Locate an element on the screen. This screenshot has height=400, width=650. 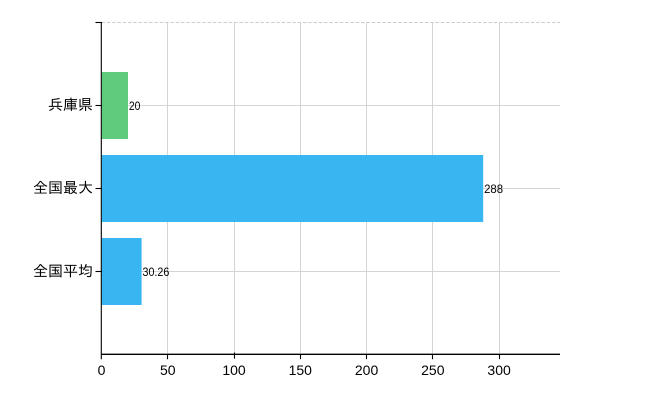
svg-text: 30.26 is located at coordinates (156, 272).